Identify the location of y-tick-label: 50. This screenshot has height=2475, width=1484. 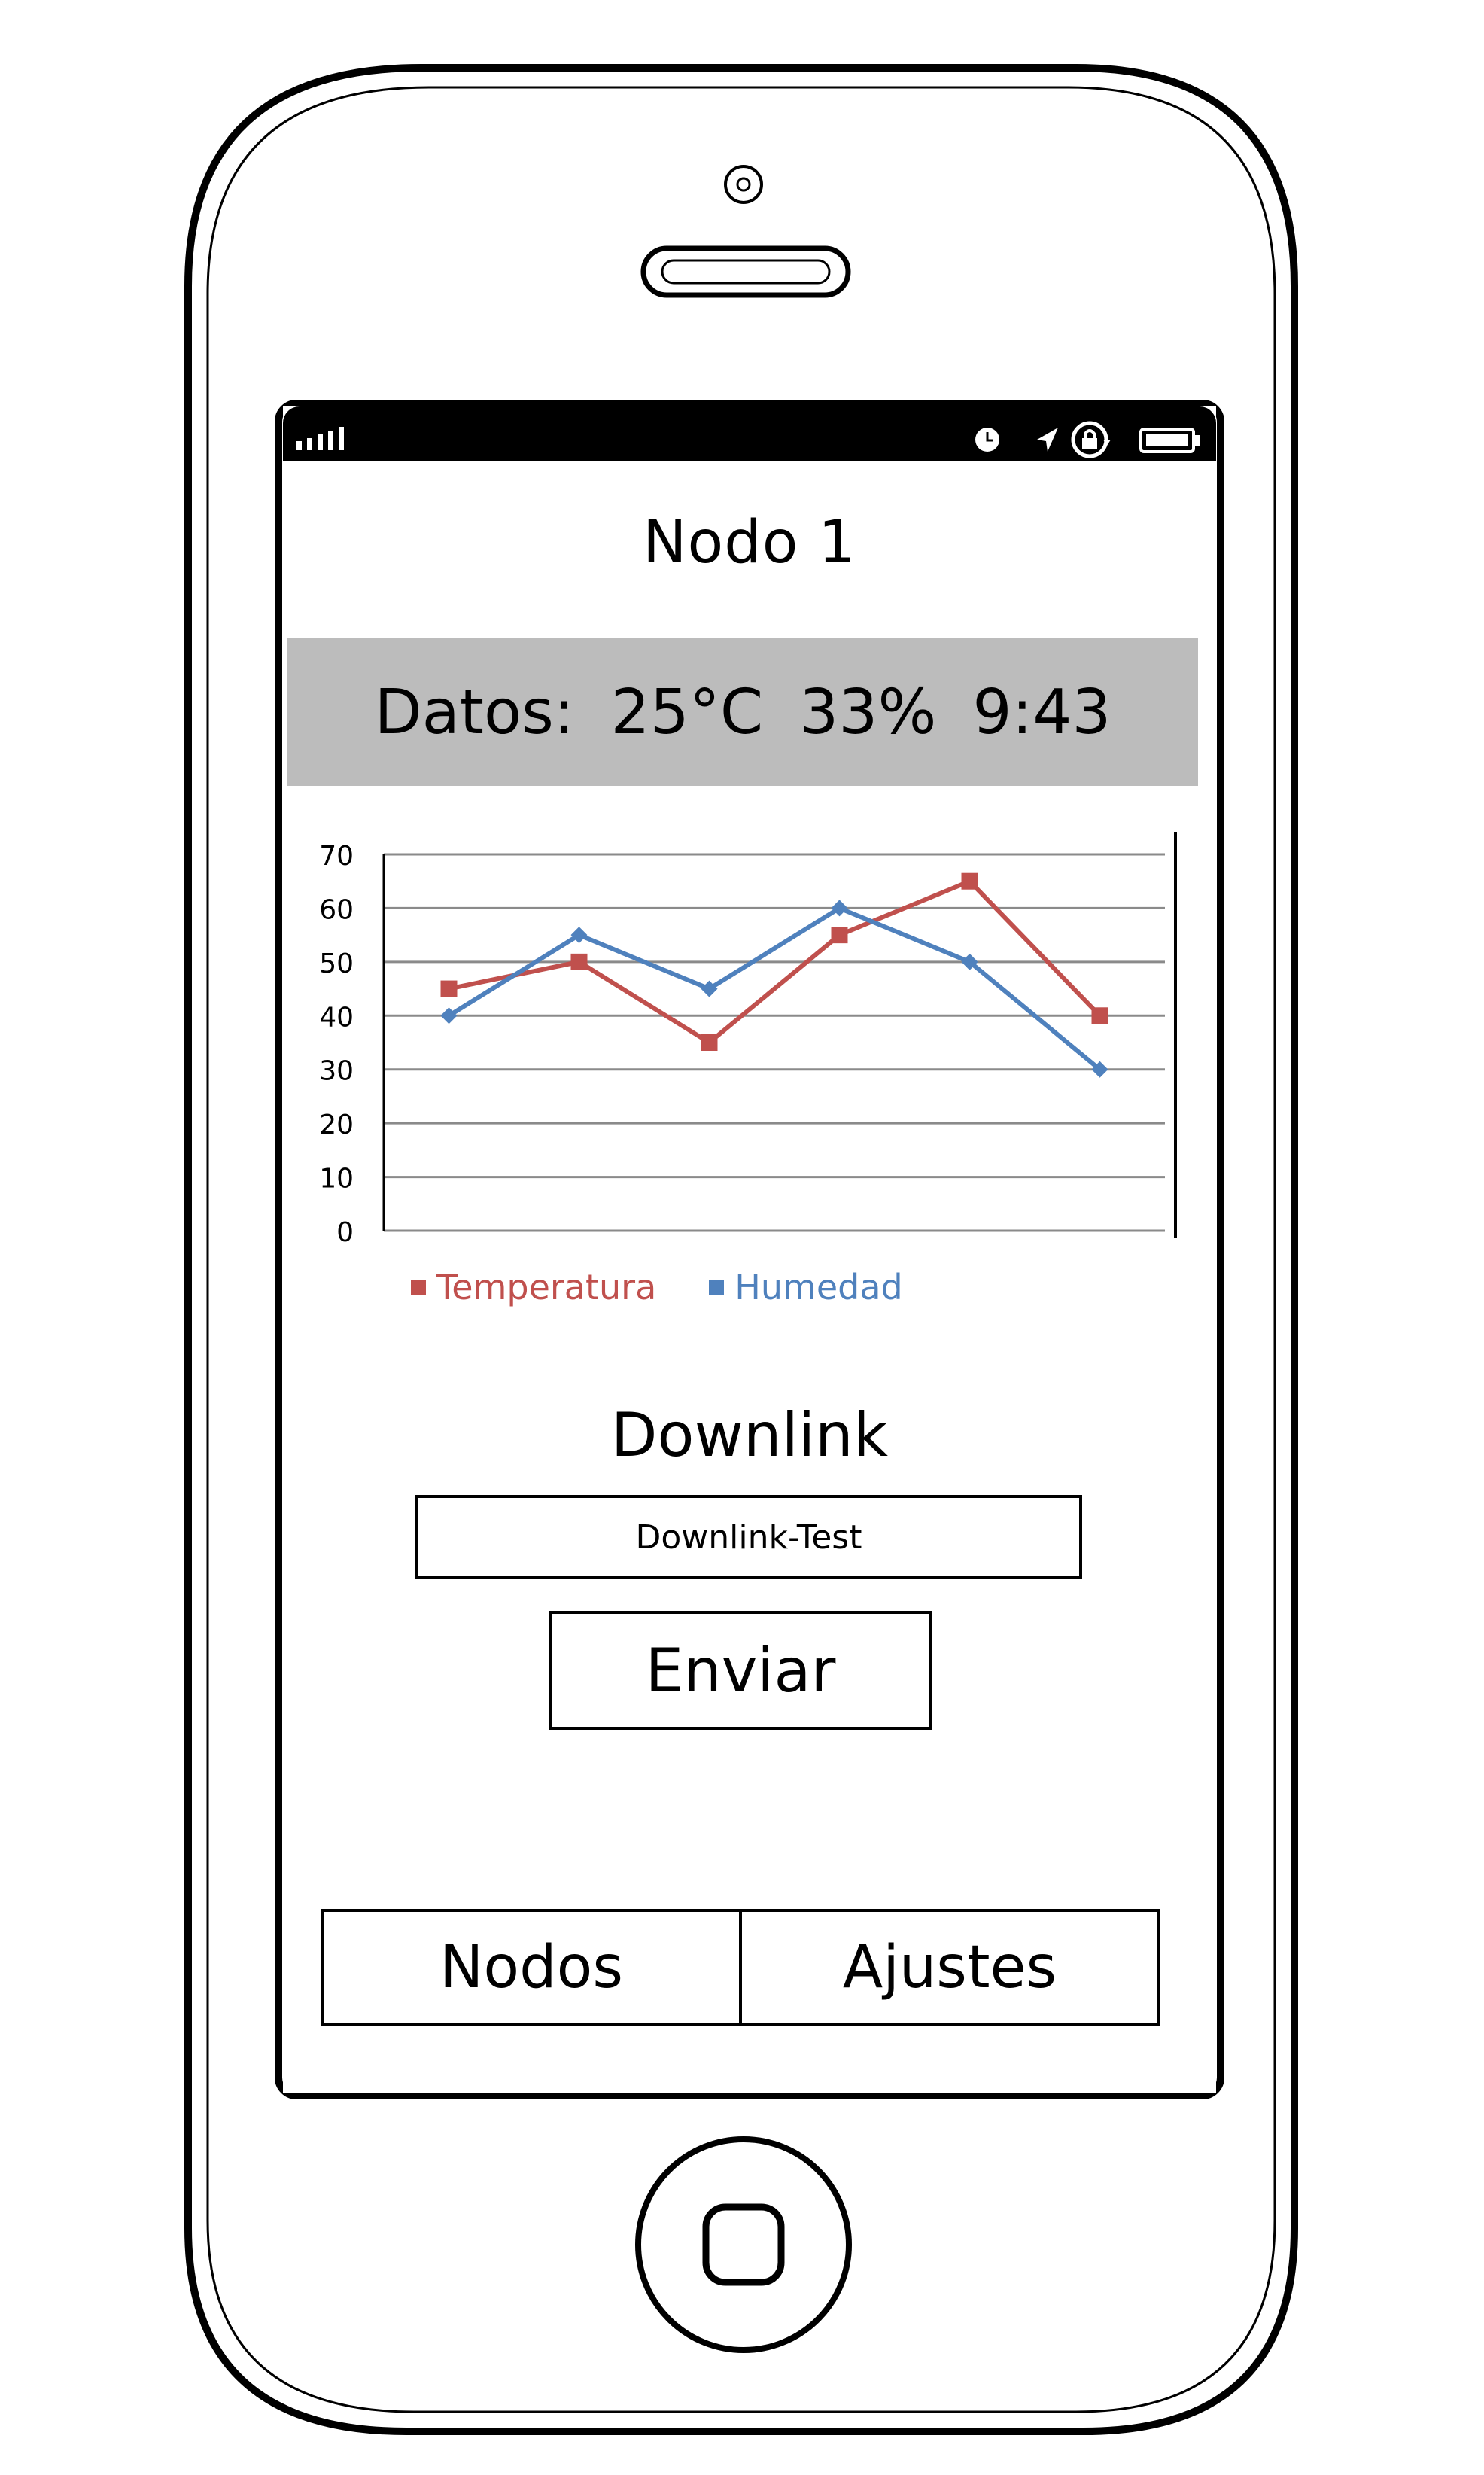
(336, 963).